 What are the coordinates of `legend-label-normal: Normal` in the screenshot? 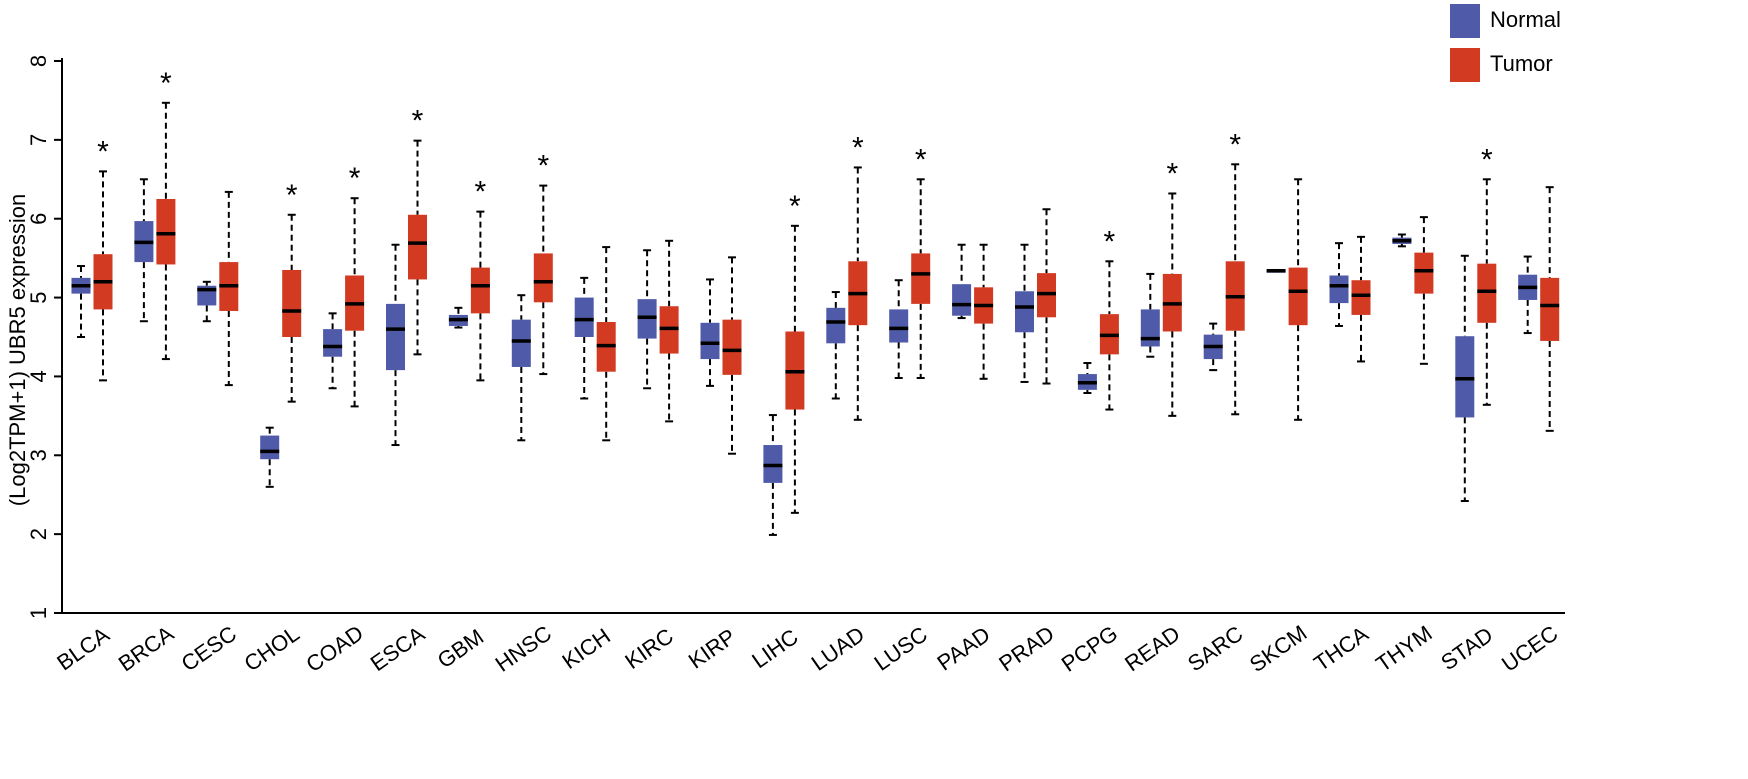 It's located at (1525, 19).